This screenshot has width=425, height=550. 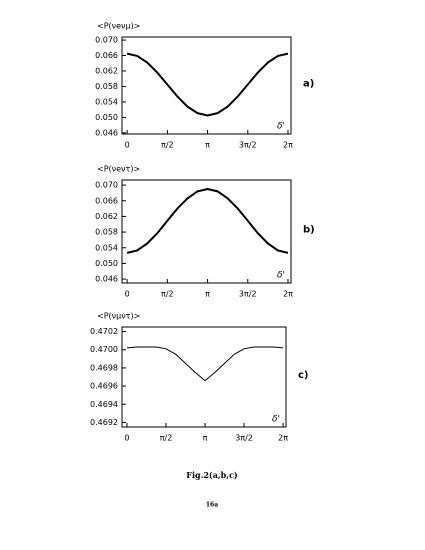 I want to click on y-axis-label: <P(νeνμ)>, so click(x=118, y=26).